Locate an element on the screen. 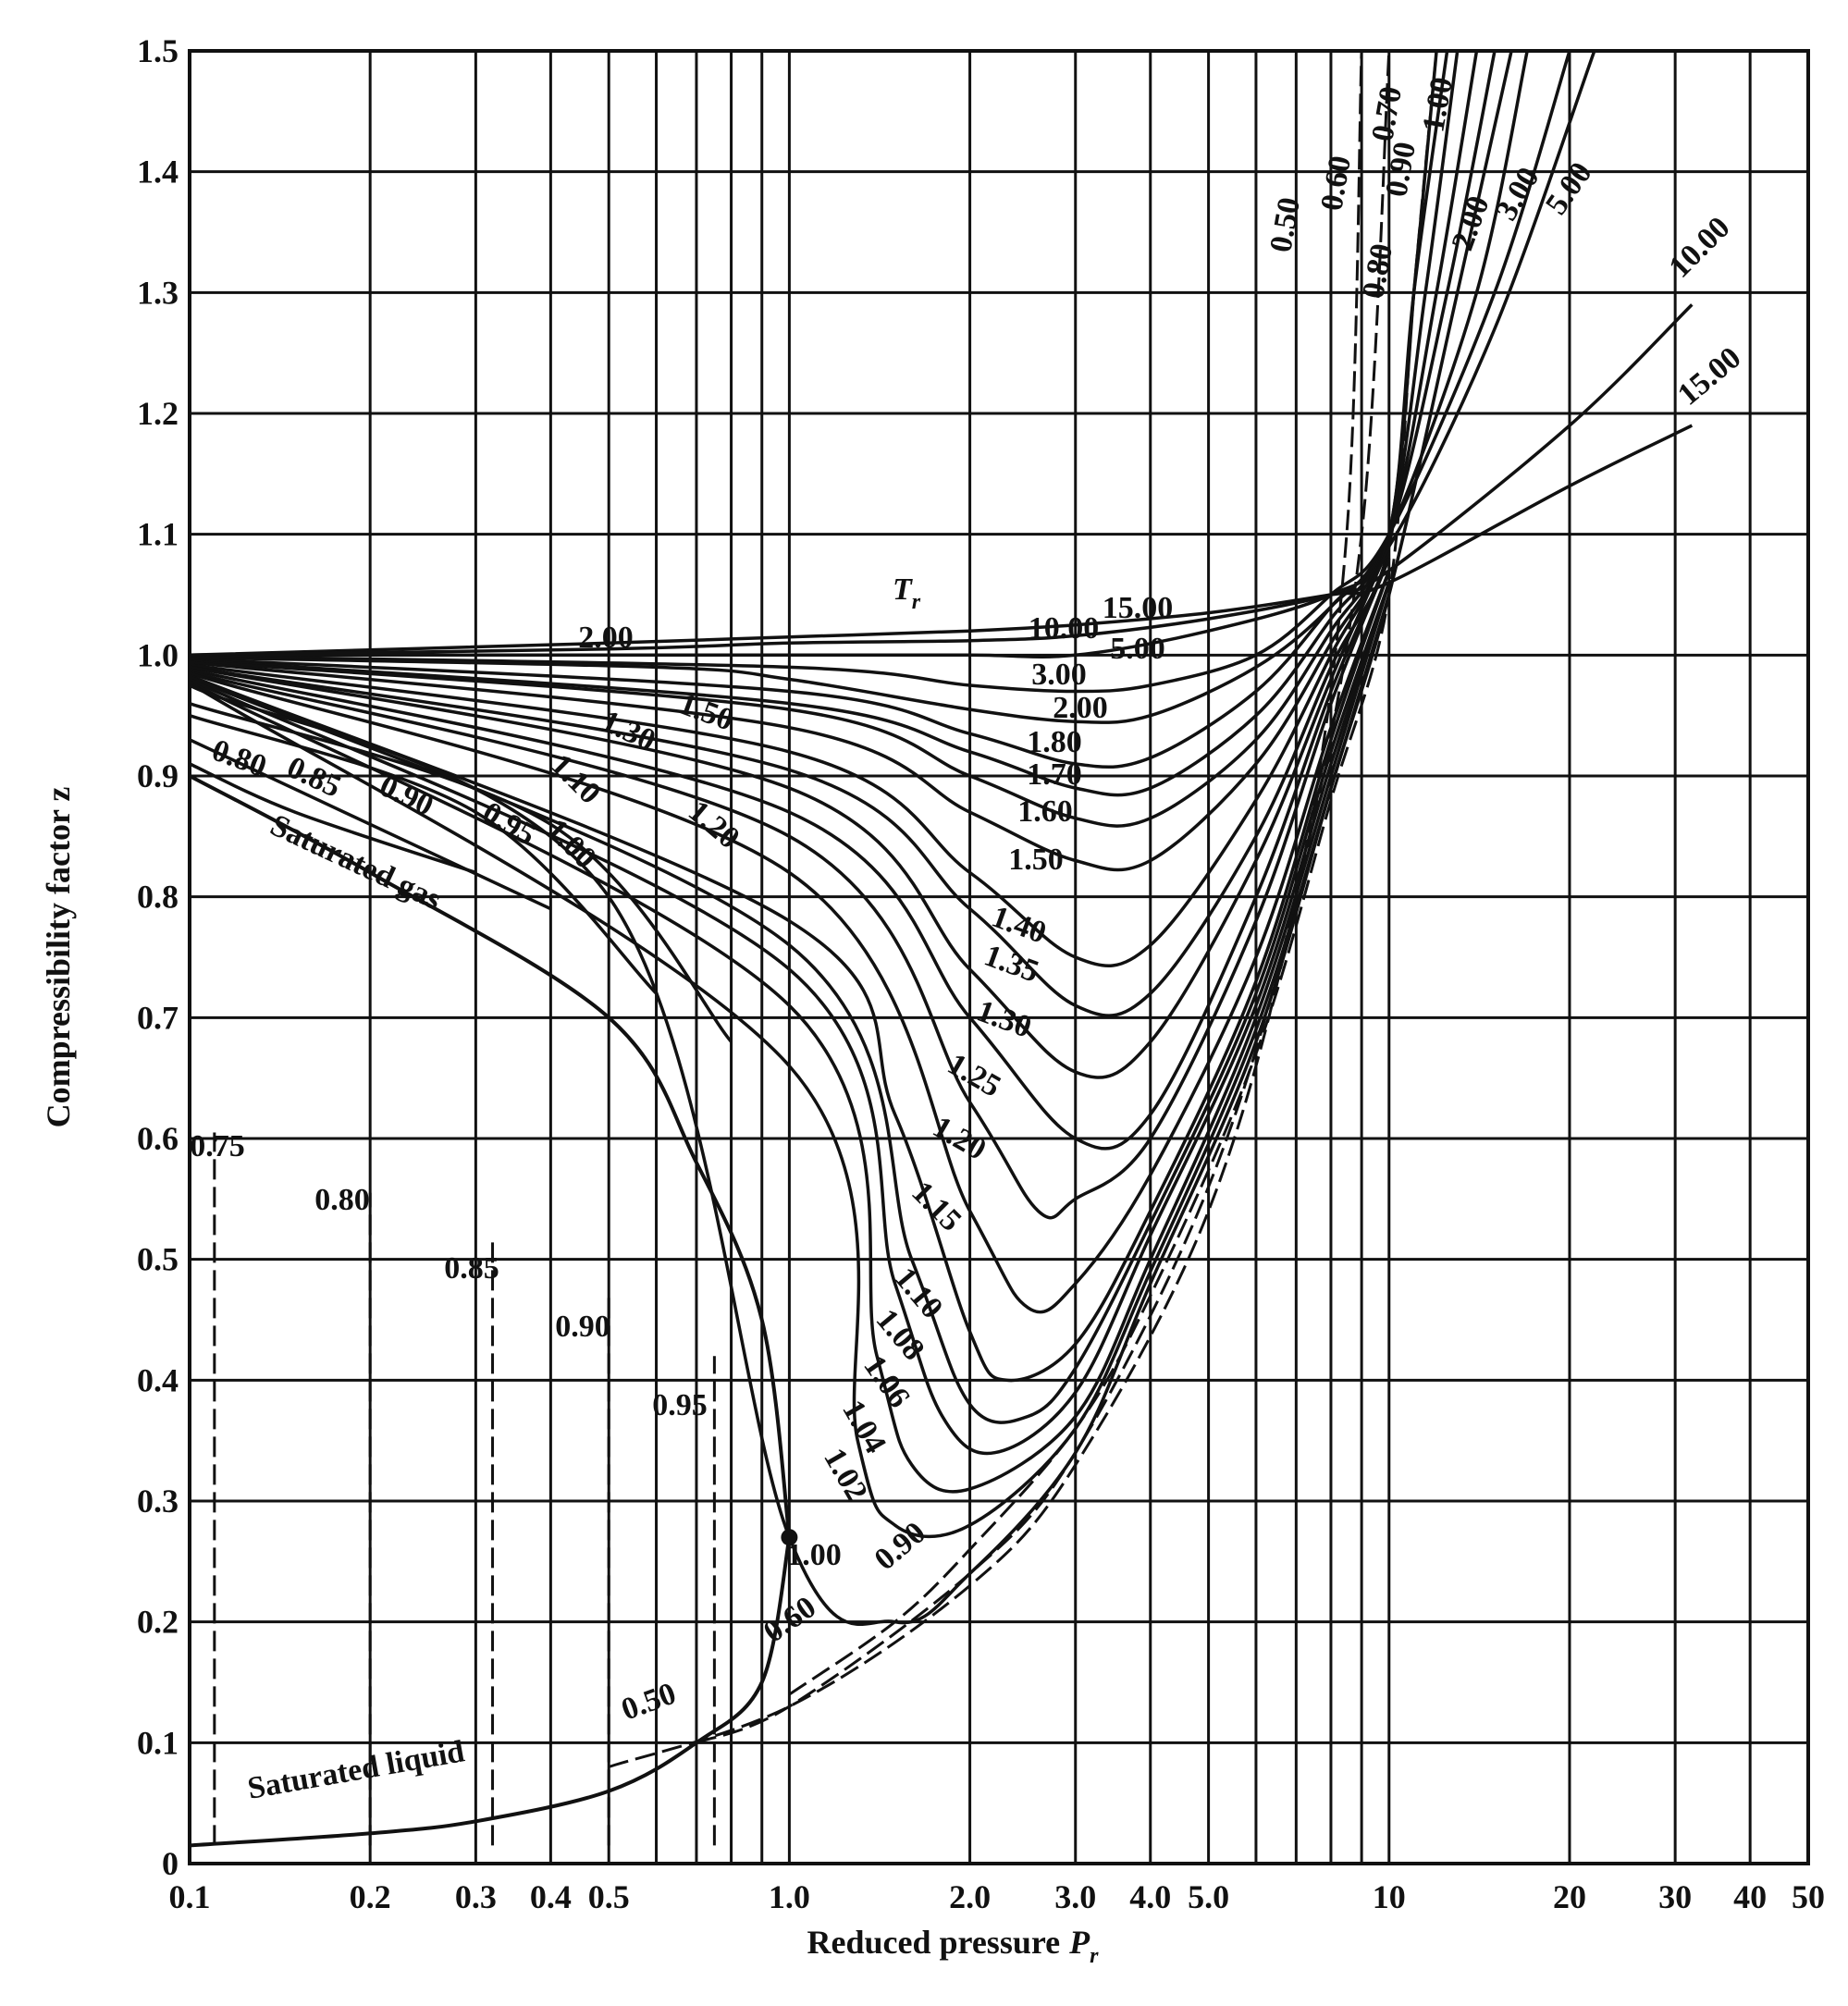 The width and height of the screenshot is (1848, 2006). vertical-dashed-label: 0.85 is located at coordinates (471, 1269).